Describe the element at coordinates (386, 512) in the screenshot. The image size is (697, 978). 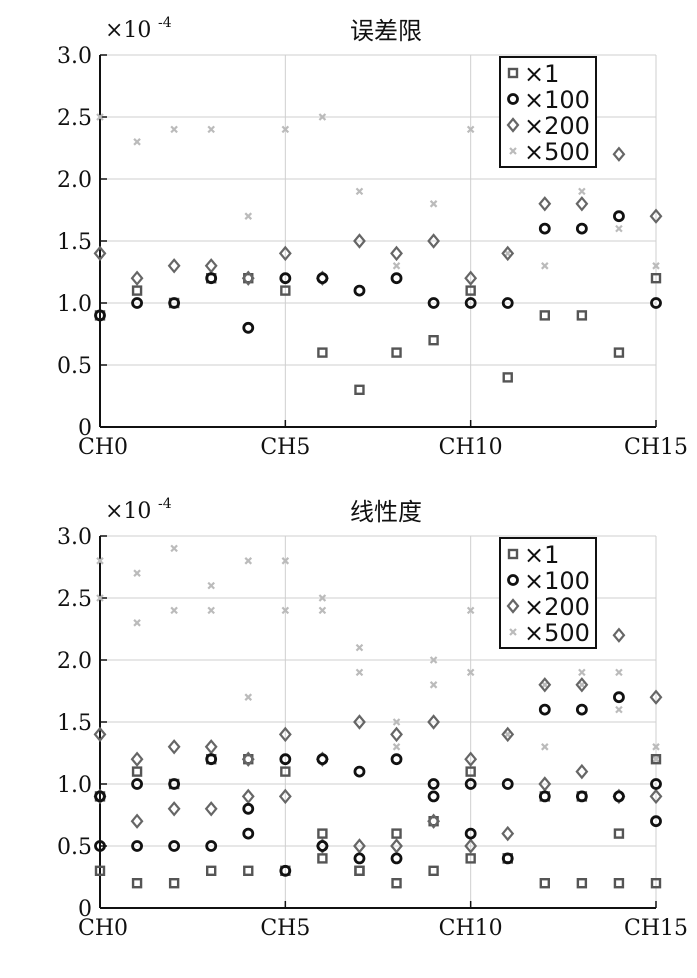
I see `chart-title: 线性度` at that location.